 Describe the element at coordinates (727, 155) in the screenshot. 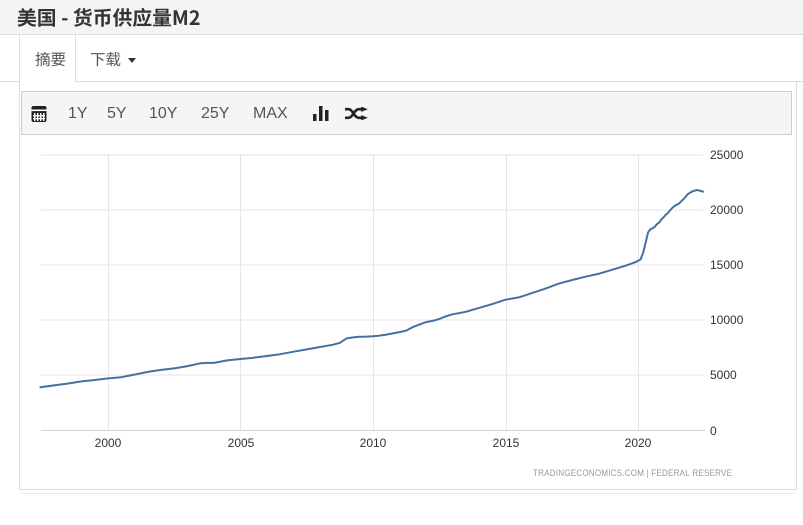

I see `svg-text: 25000` at that location.